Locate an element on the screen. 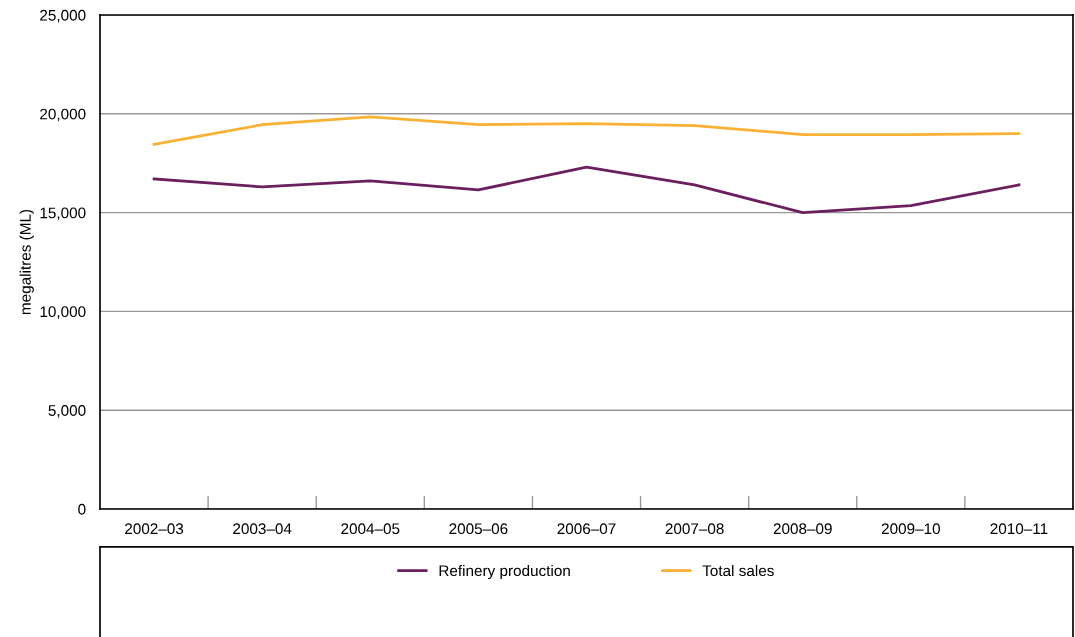 The image size is (1075, 637). legend-label: Refinery production is located at coordinates (504, 572).